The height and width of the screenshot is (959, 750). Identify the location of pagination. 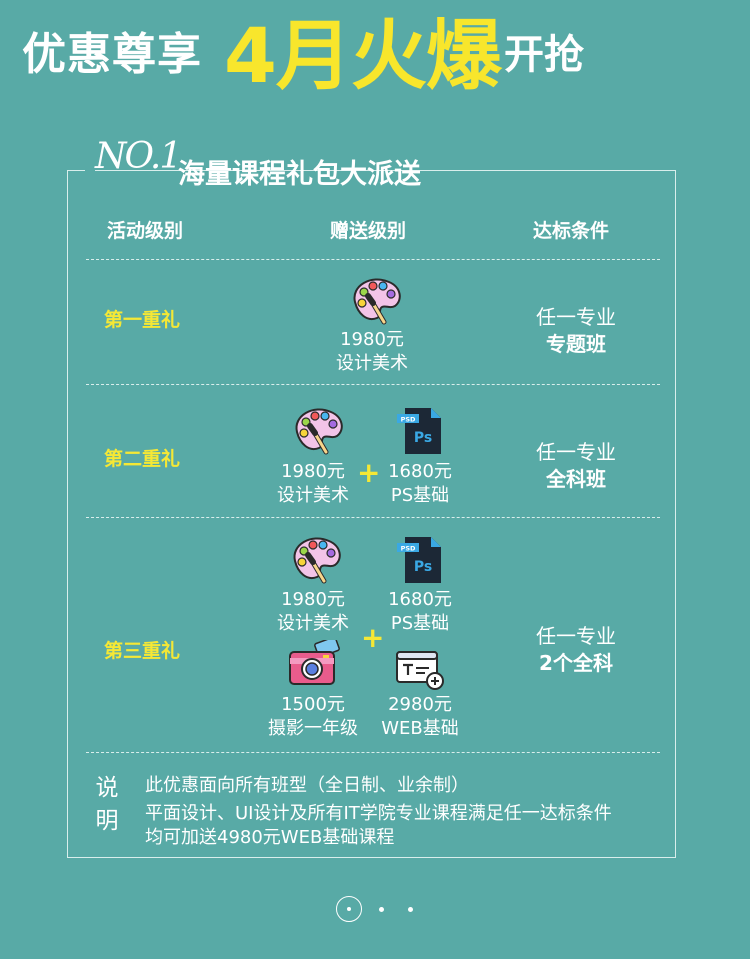
(386, 911).